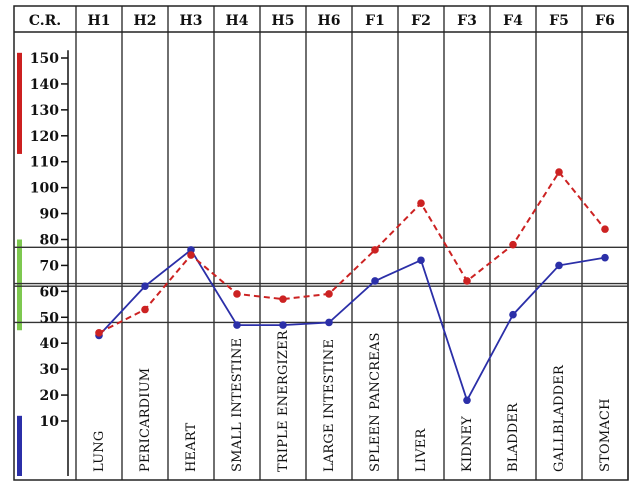 The width and height of the screenshot is (634, 488). What do you see at coordinates (559, 418) in the screenshot?
I see `organ-label-f5: GALLBLADDER` at bounding box center [559, 418].